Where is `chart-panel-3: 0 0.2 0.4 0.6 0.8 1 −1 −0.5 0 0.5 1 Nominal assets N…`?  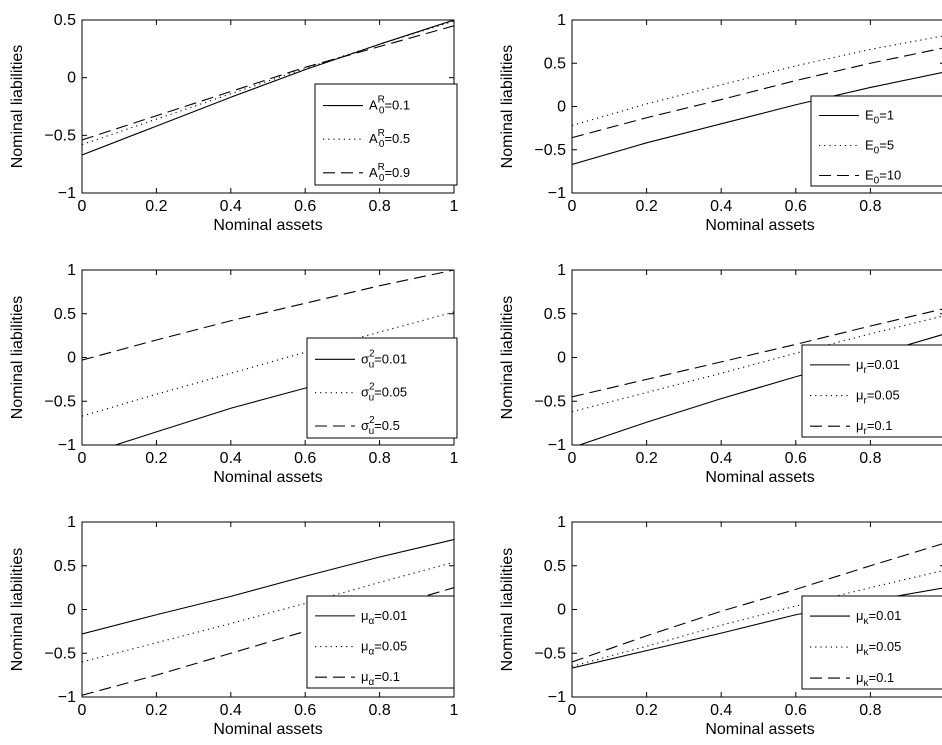 chart-panel-3: 0 0.2 0.4 0.6 0.8 1 −1 −0.5 0 0.5 1 Nominal assets N… is located at coordinates (234, 374).